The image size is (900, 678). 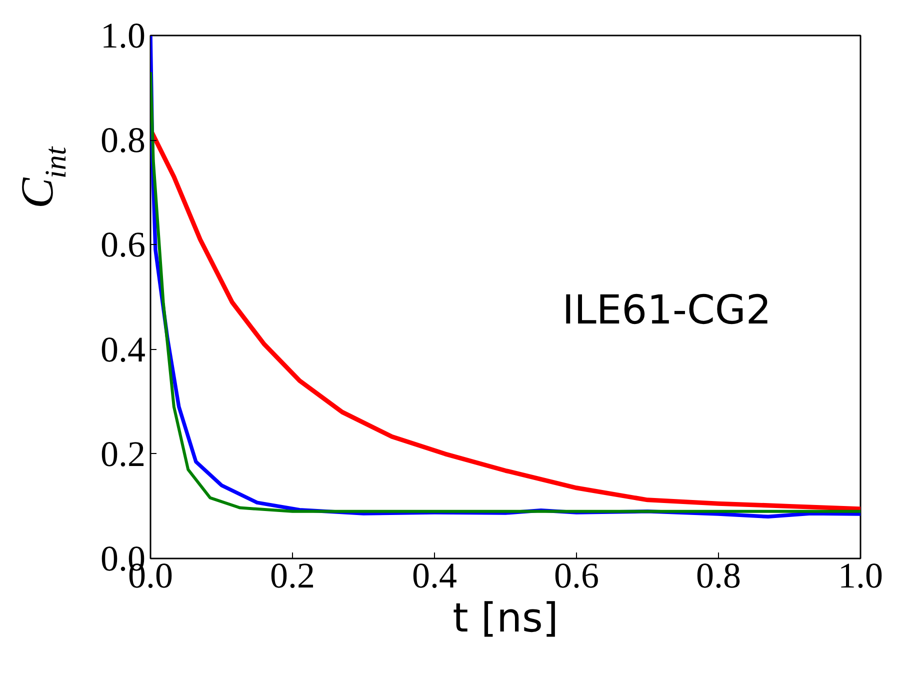 I want to click on y-axis-title: Cint, so click(x=42, y=177).